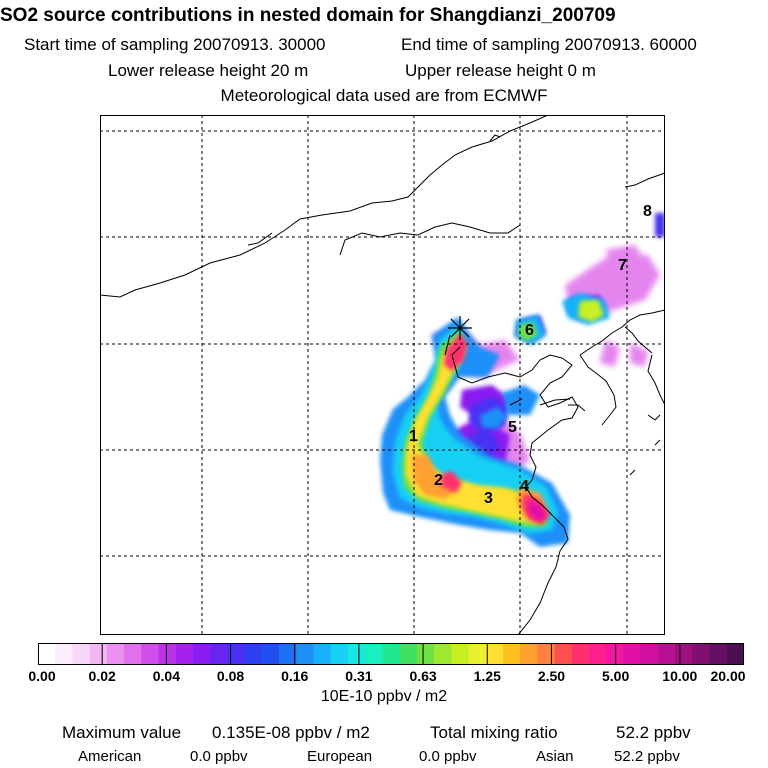  I want to click on american-label: American, so click(110, 756).